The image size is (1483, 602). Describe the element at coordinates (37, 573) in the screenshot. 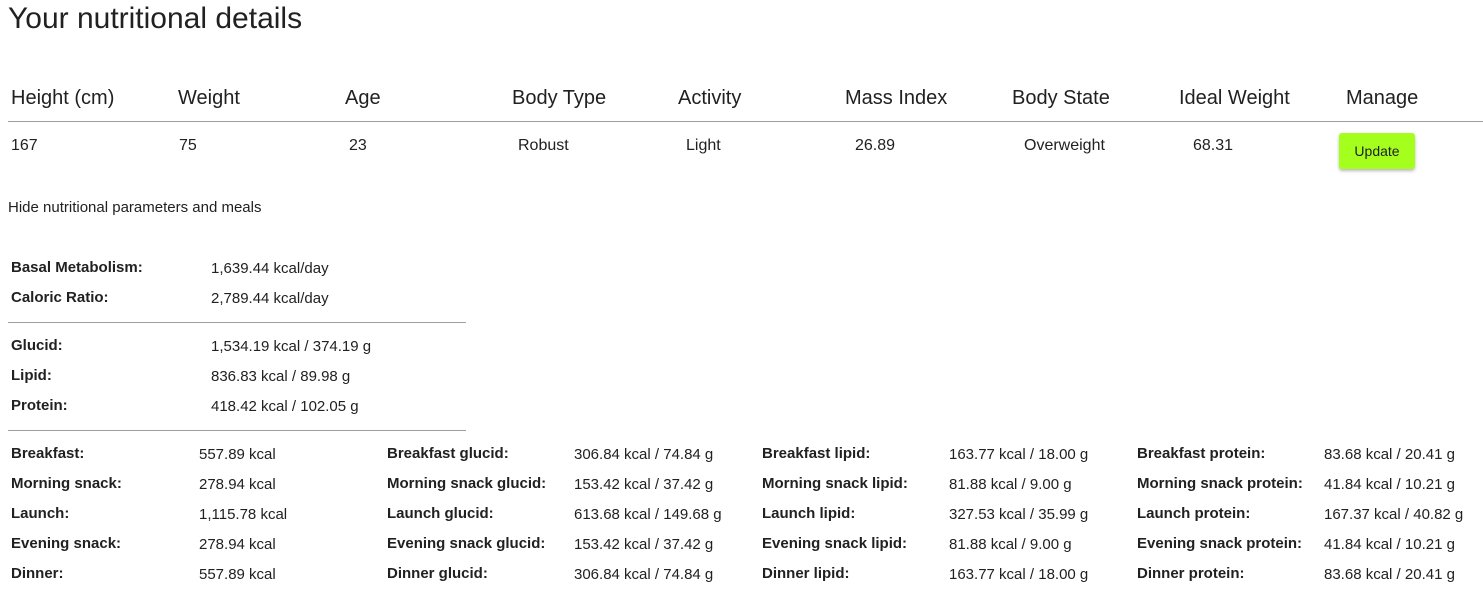

I see `meal-label: Dinner:` at that location.